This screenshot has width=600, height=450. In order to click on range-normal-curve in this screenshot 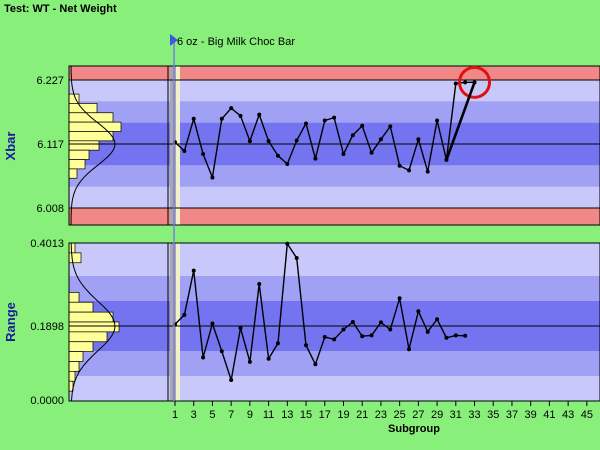, I will do `click(93, 322)`.